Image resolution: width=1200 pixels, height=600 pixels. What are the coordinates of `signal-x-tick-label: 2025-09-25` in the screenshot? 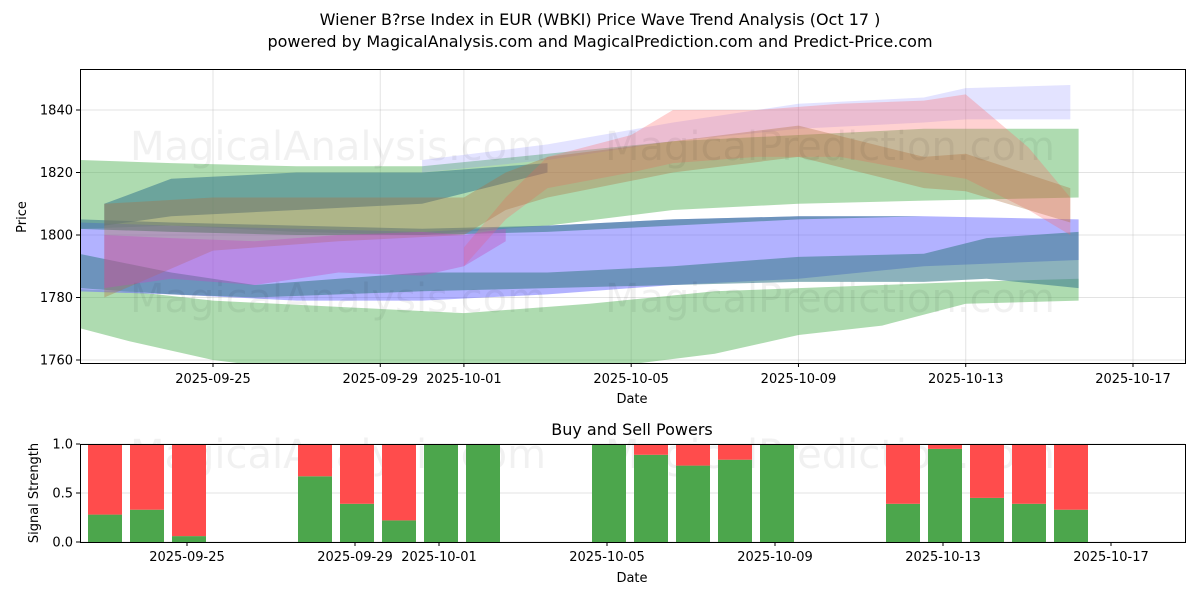 It's located at (187, 557).